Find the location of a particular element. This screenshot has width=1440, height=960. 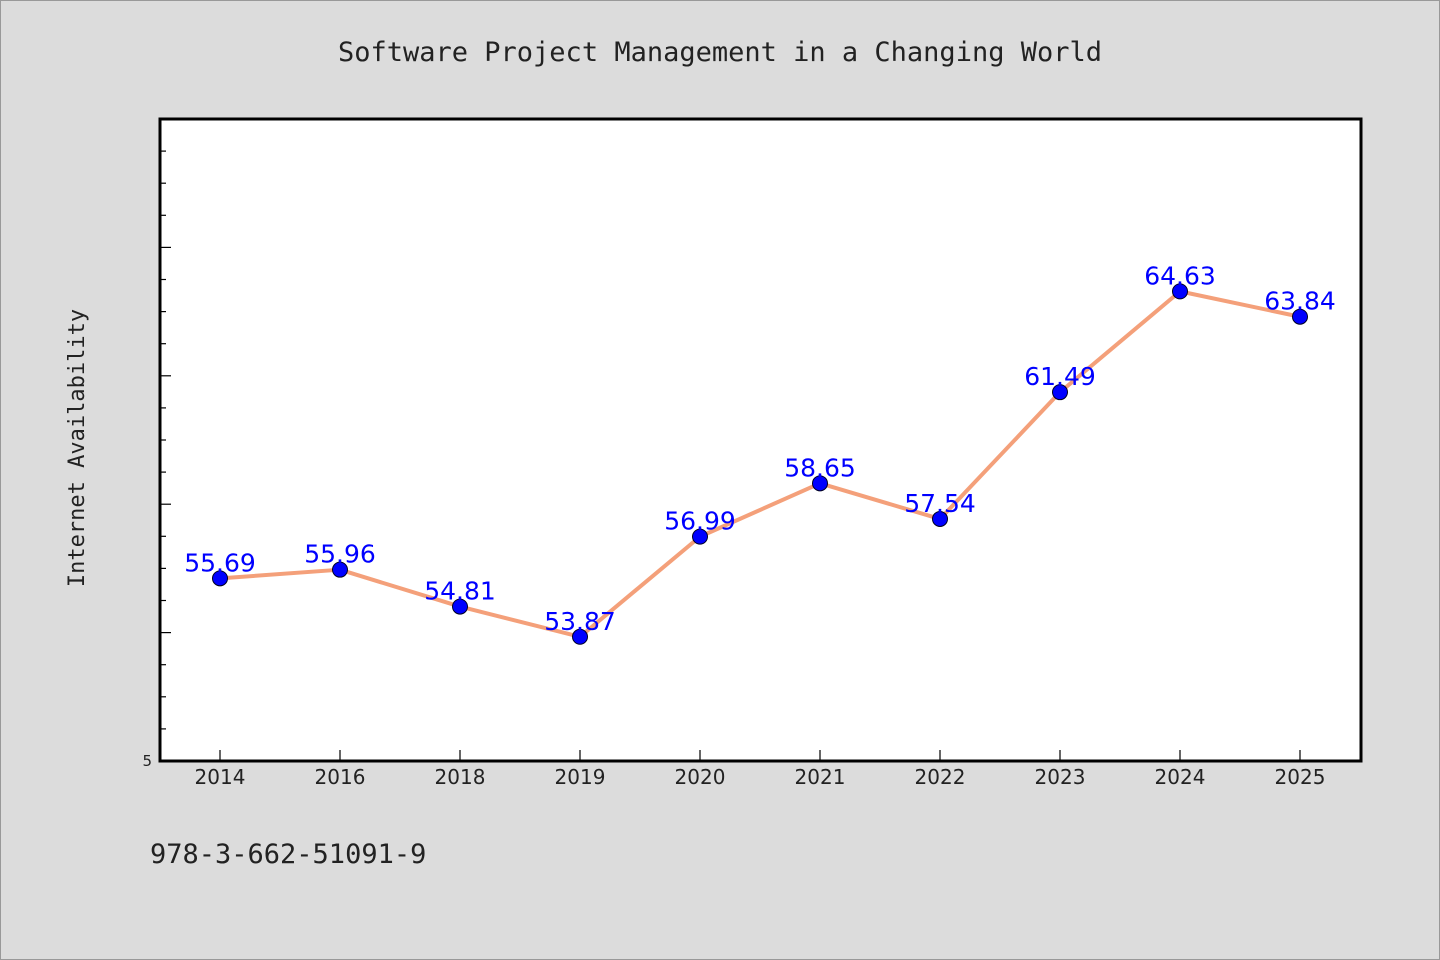

data-label: 58.65 is located at coordinates (820, 467).